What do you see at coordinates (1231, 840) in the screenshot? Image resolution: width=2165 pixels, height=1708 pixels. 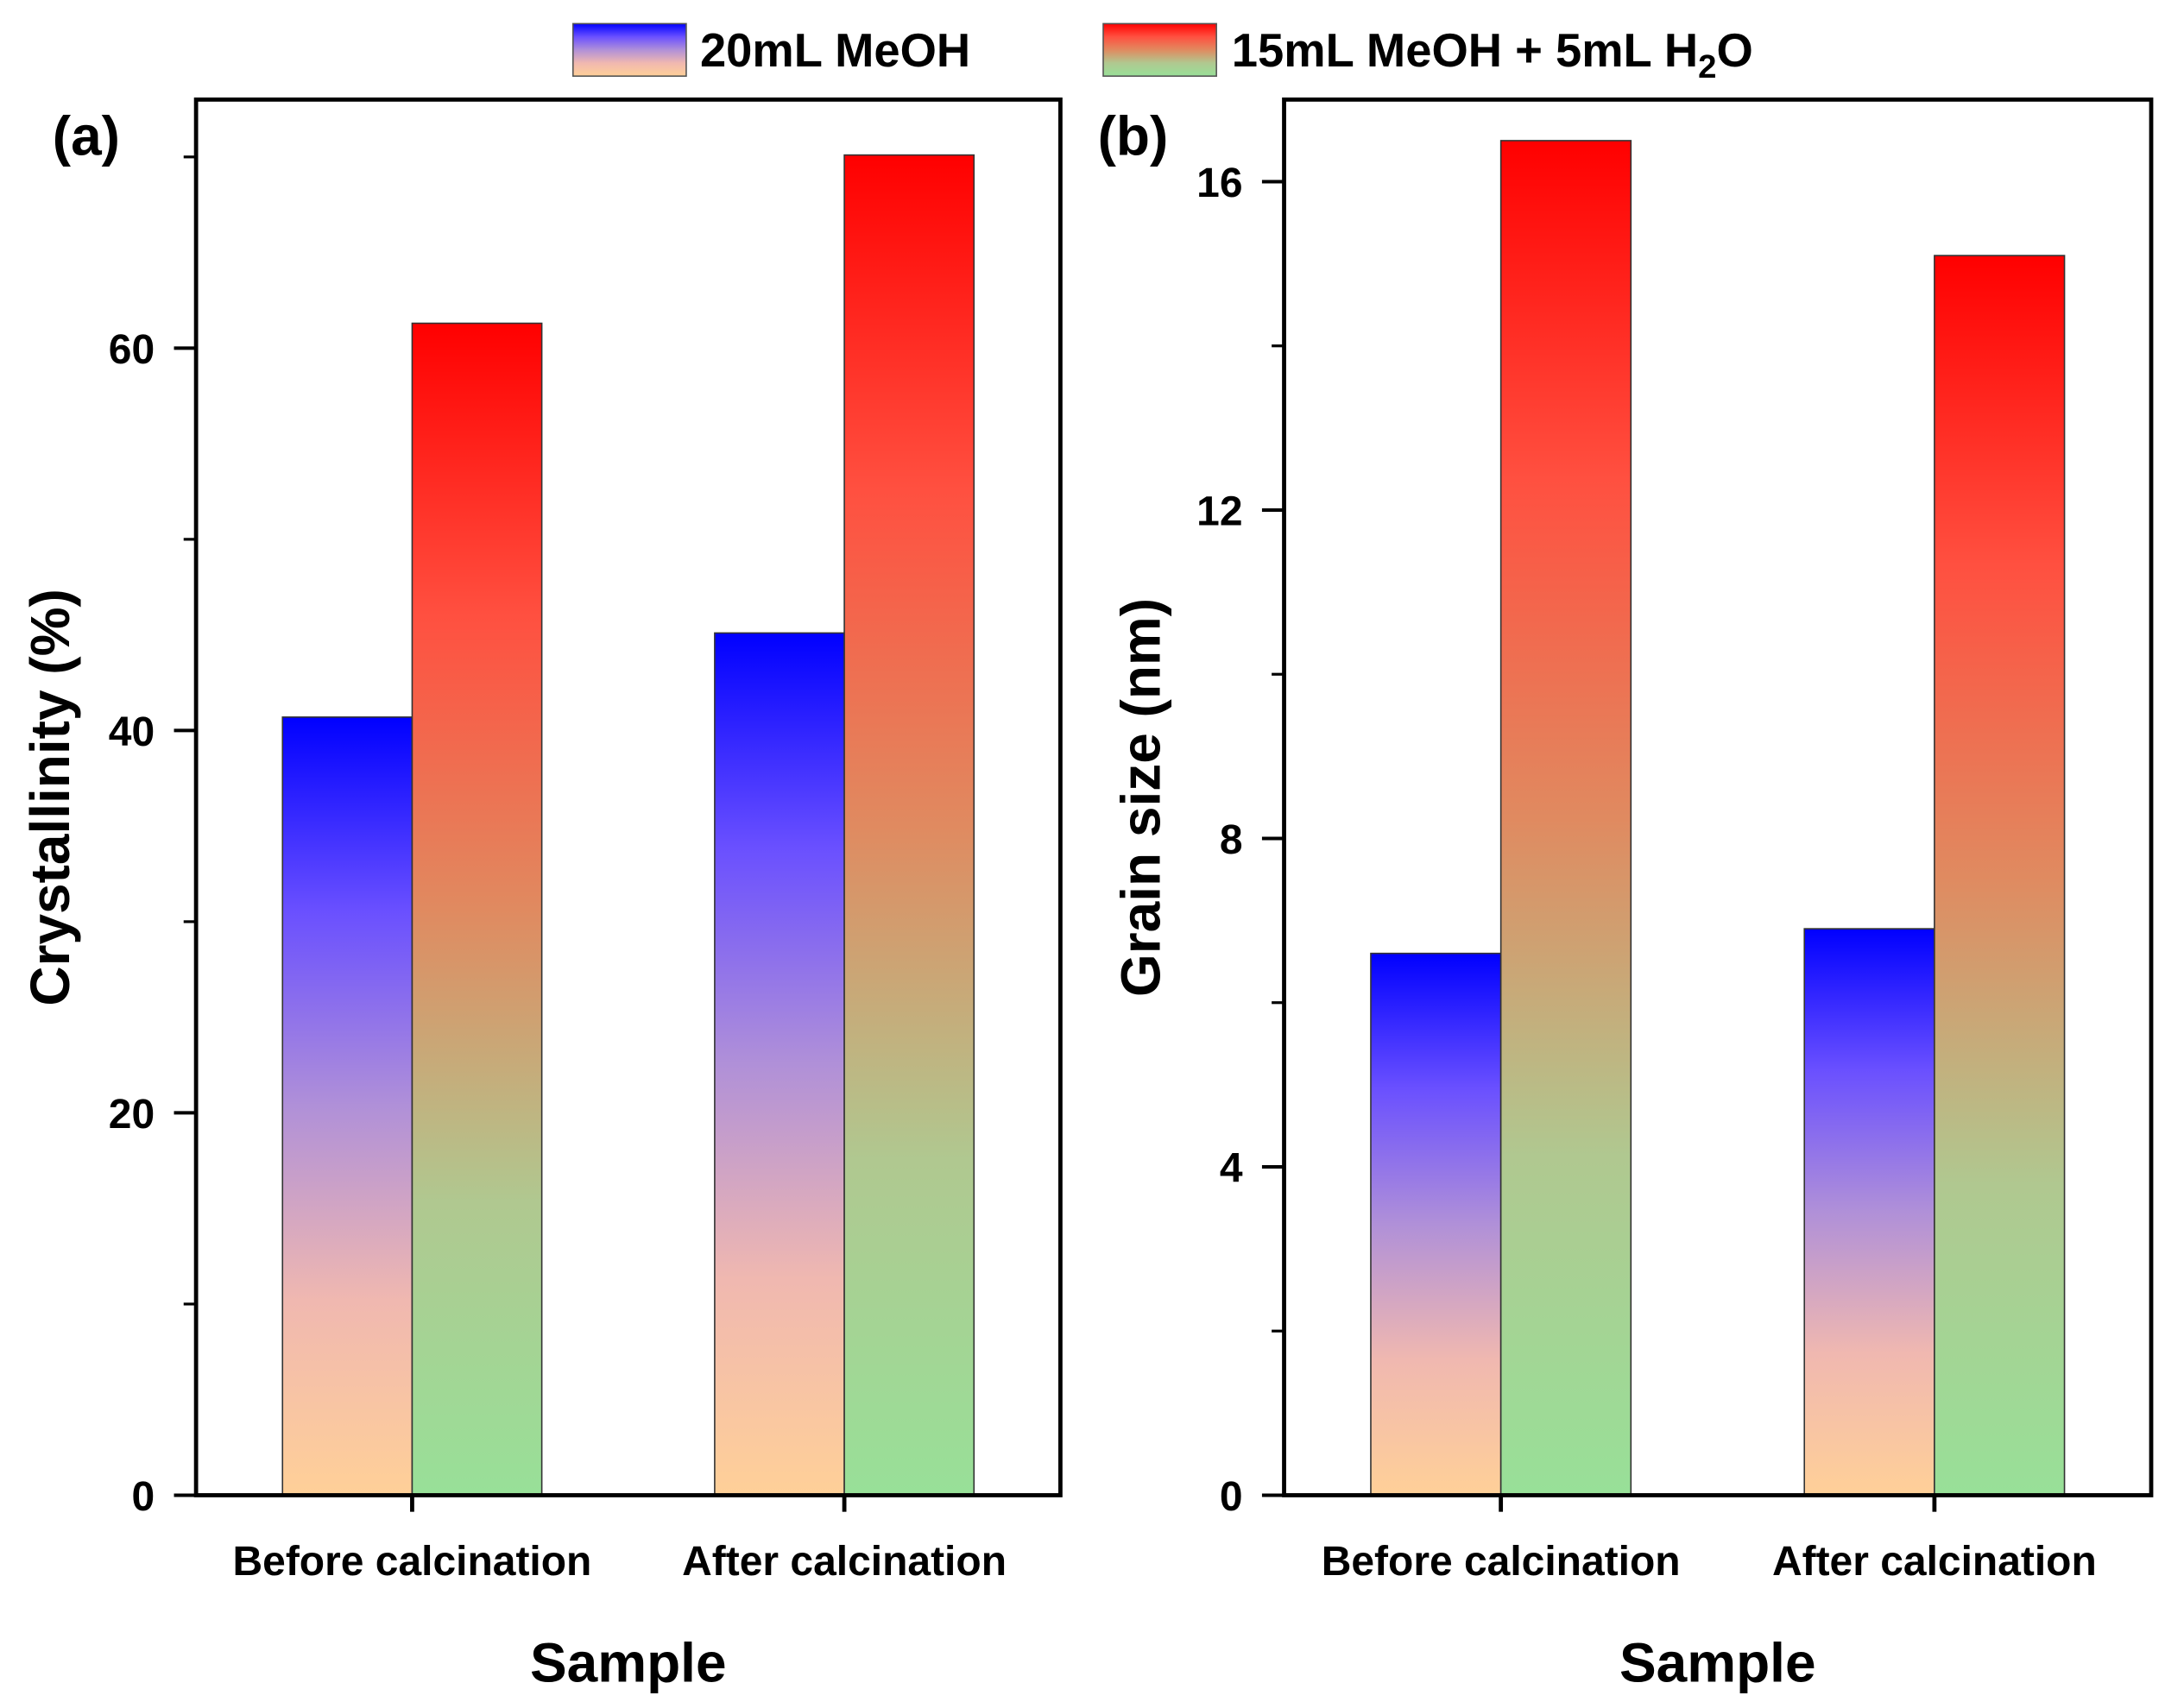 I see `y-tick-label: 8` at bounding box center [1231, 840].